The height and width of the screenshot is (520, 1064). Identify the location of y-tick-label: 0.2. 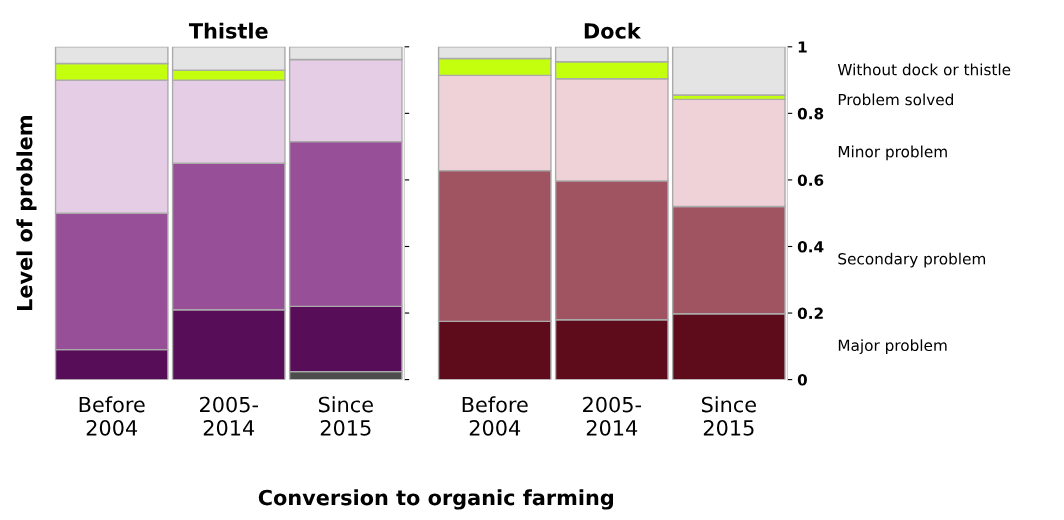
(810, 313).